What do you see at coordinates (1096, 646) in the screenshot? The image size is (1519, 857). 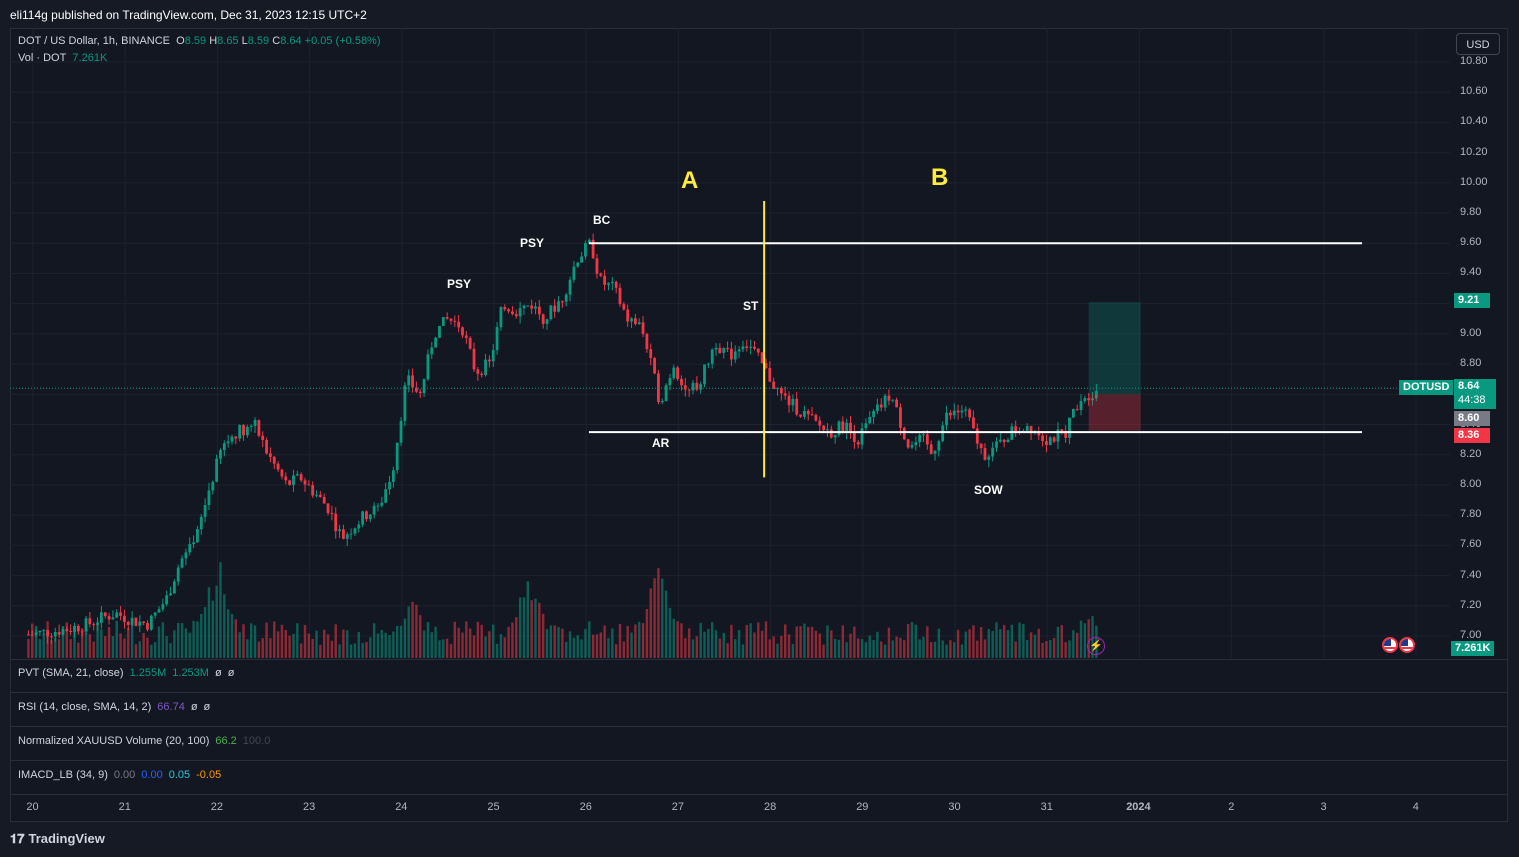 I see `lightning-icon: ⚡` at bounding box center [1096, 646].